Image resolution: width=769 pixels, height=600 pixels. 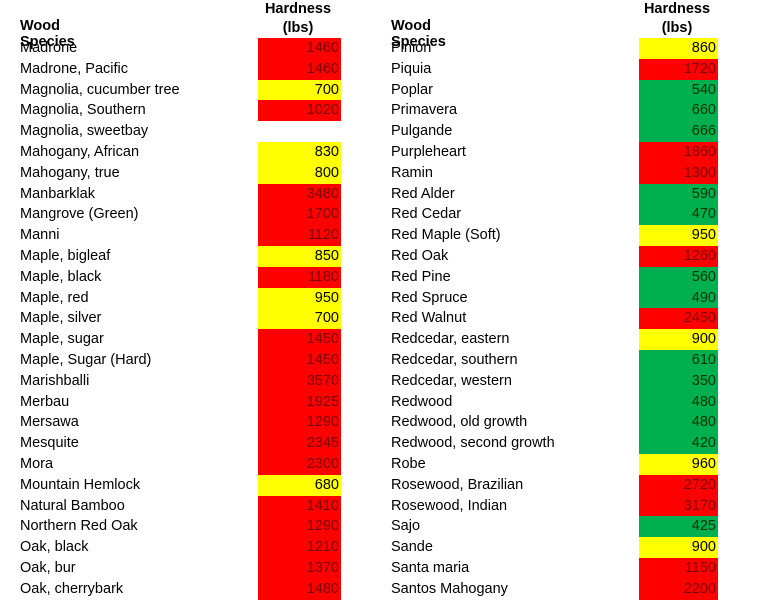 What do you see at coordinates (678, 48) in the screenshot?
I see `hardness-value-cell: 860` at bounding box center [678, 48].